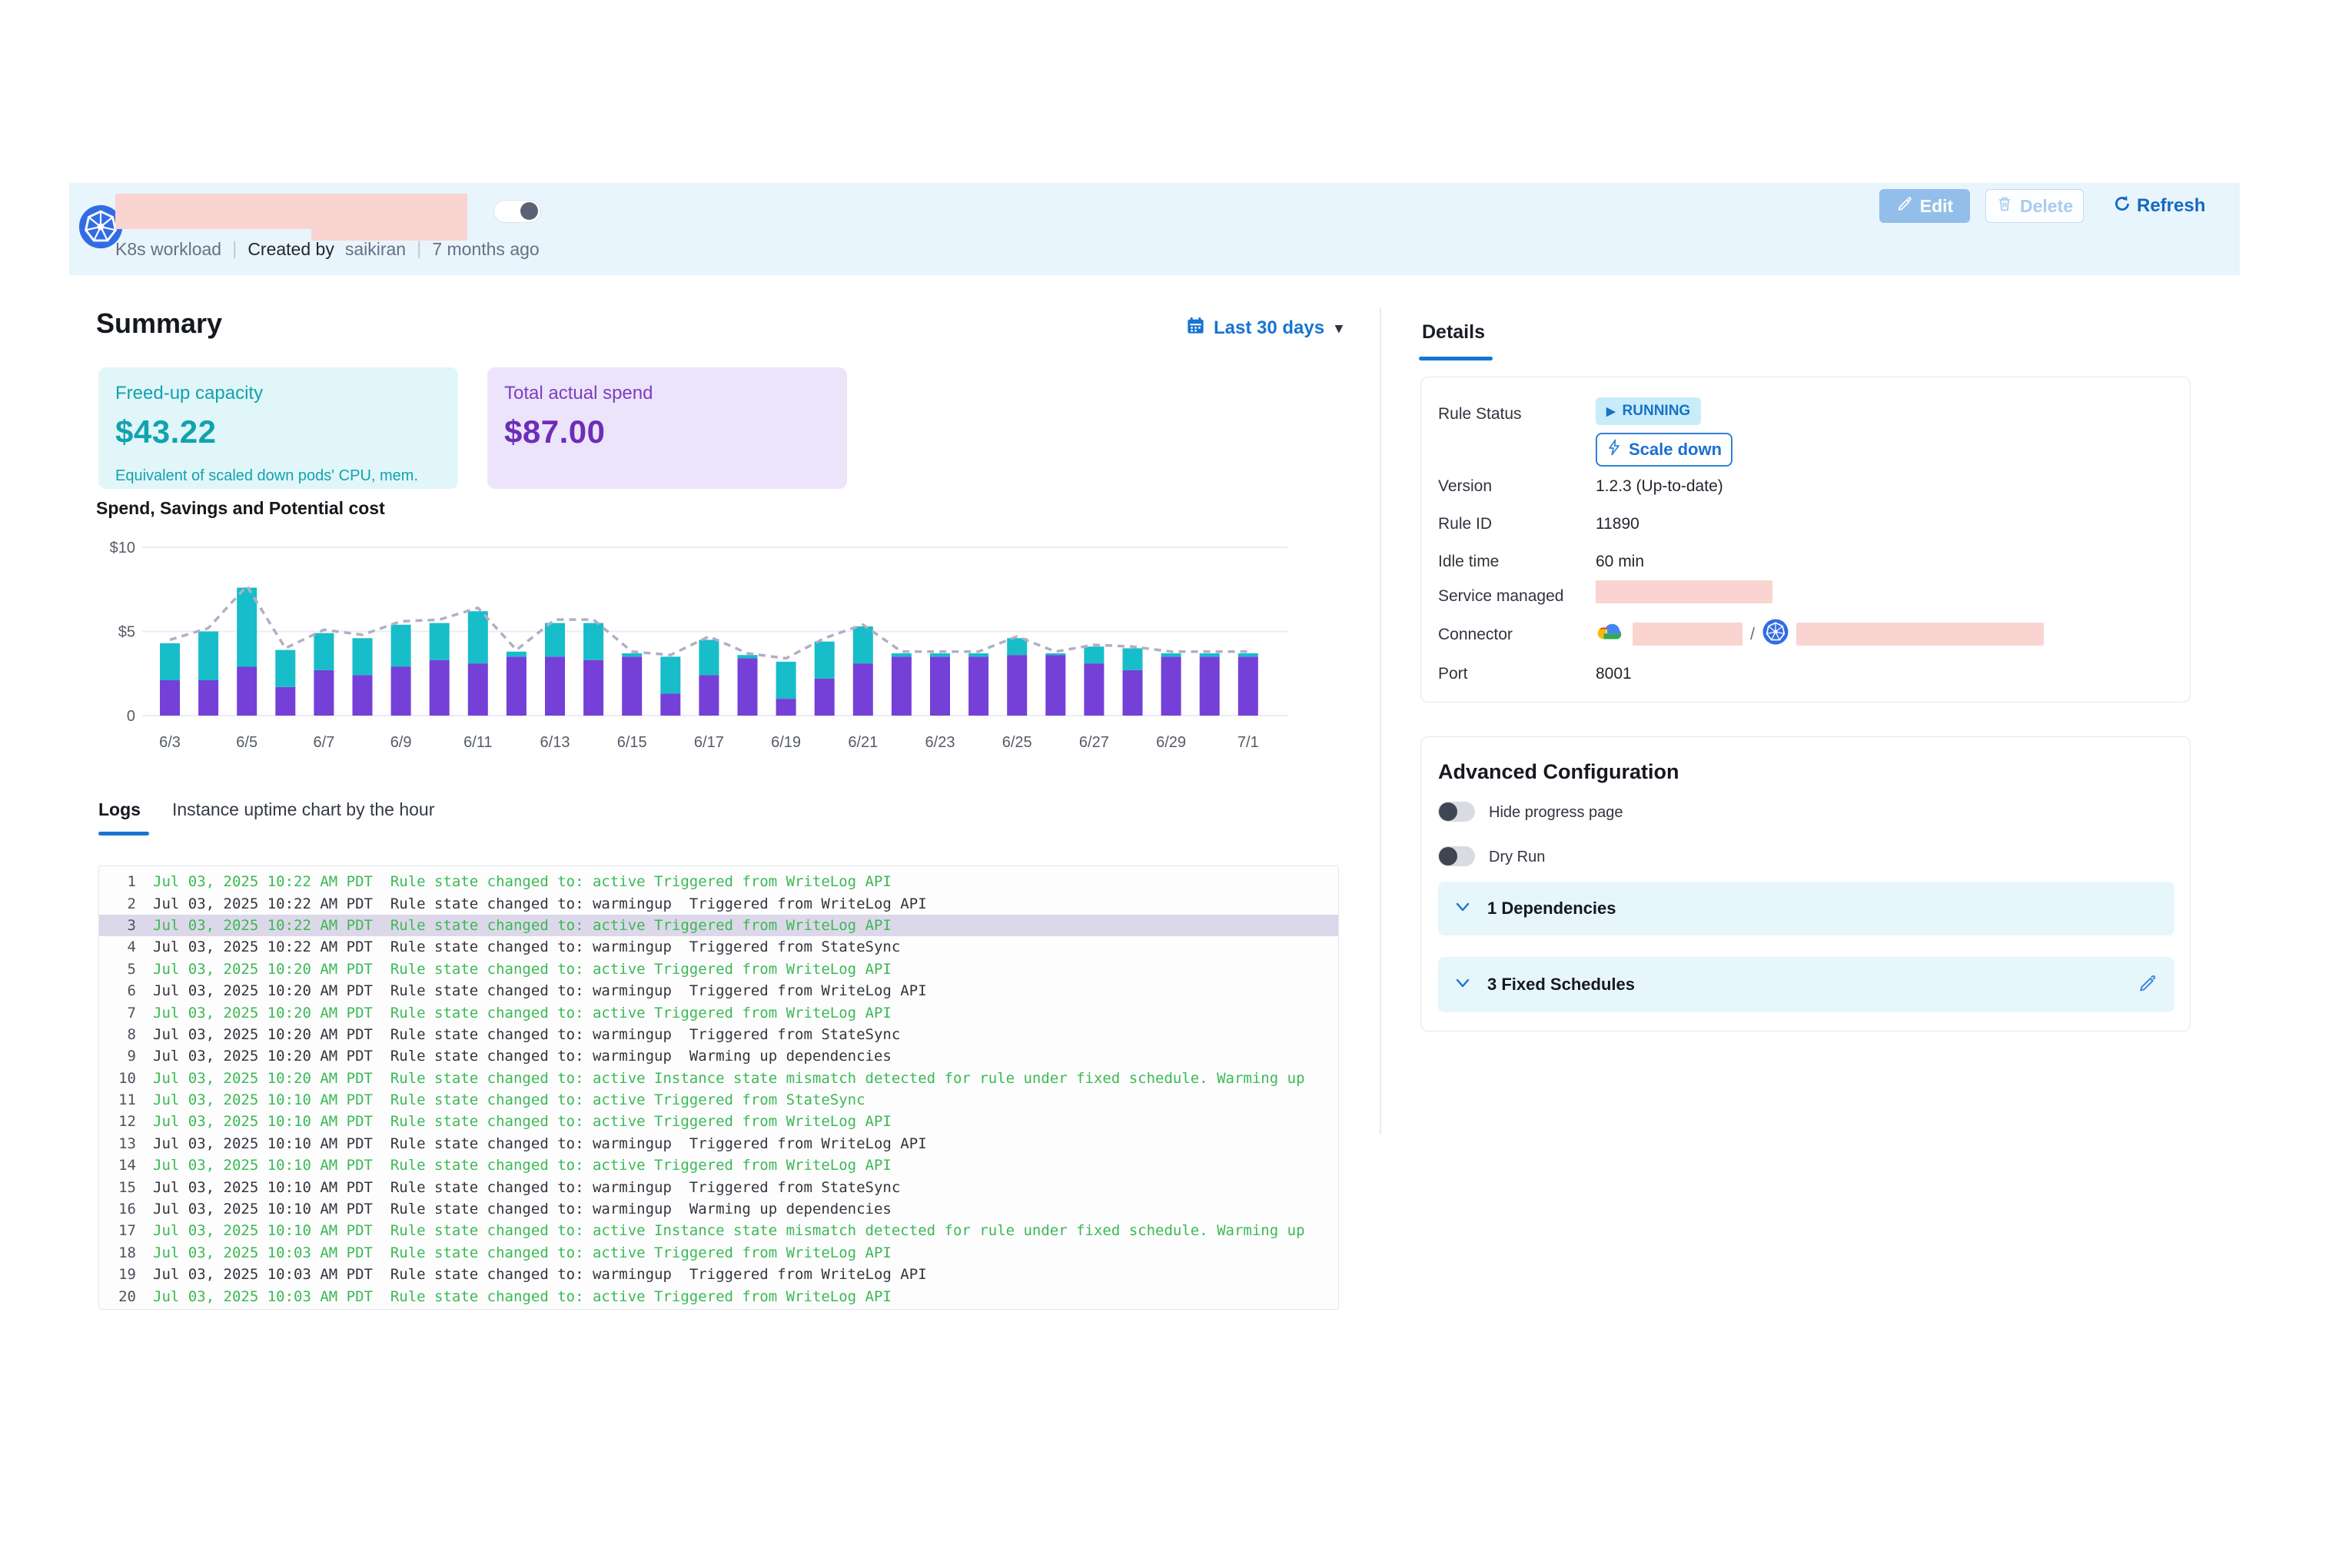 This screenshot has height=1568, width=2352. I want to click on tab-logs: Logs, so click(120, 809).